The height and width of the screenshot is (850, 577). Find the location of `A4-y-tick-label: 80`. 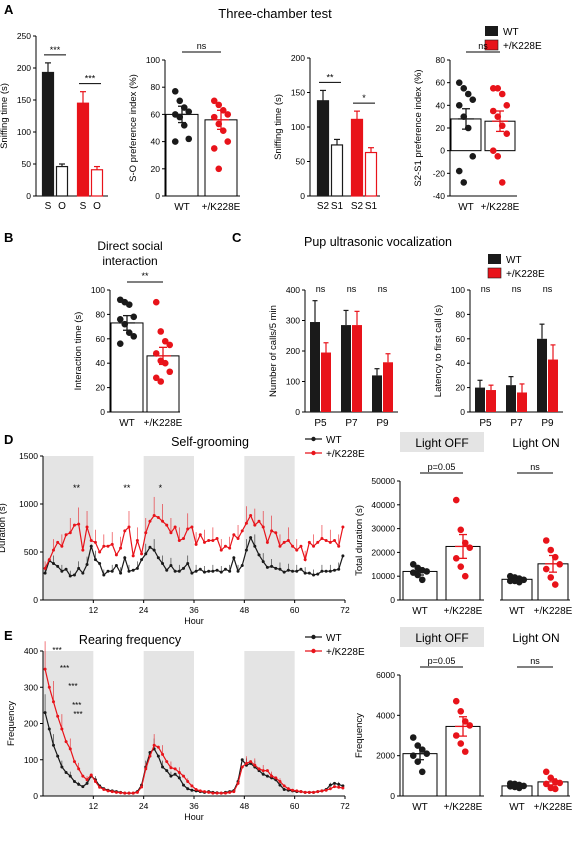

A4-y-tick-label: 80 is located at coordinates (441, 60).